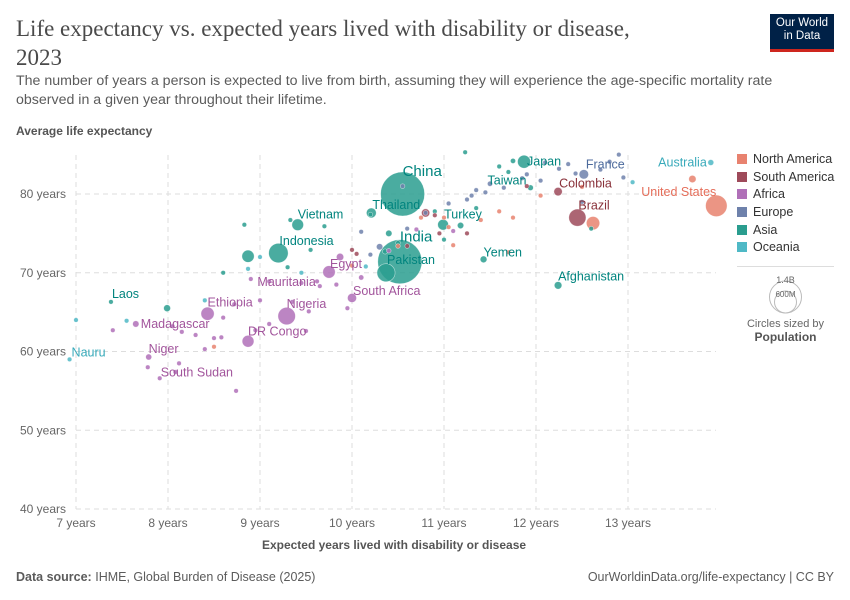  I want to click on label-laos: Laos, so click(125, 294).